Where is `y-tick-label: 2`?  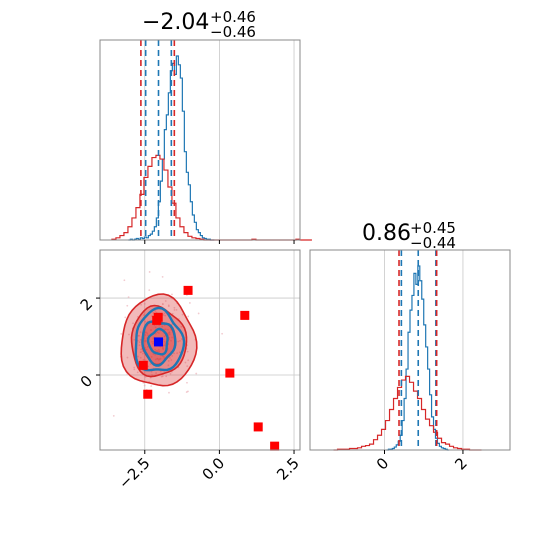 y-tick-label: 2 is located at coordinates (86, 304).